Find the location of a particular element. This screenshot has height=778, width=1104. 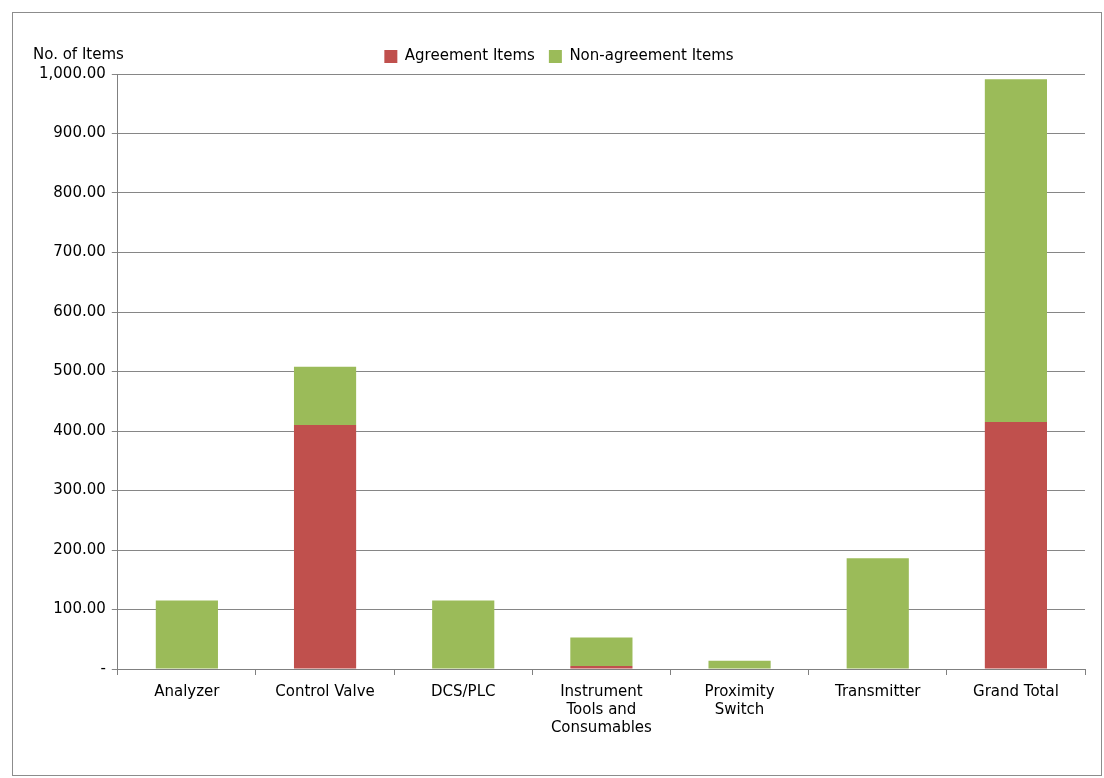

y-tick-label: 400.00 is located at coordinates (79, 429).